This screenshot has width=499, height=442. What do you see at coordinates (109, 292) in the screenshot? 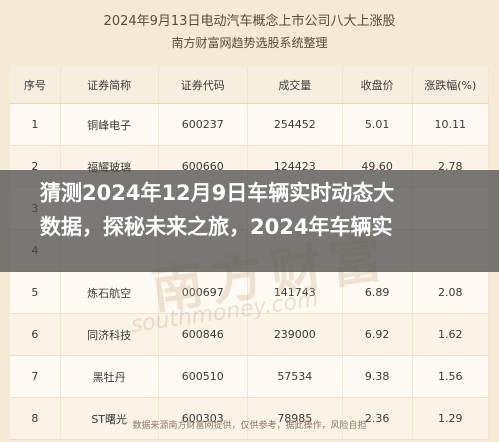
I see `table-cell: 炼石航空` at bounding box center [109, 292].